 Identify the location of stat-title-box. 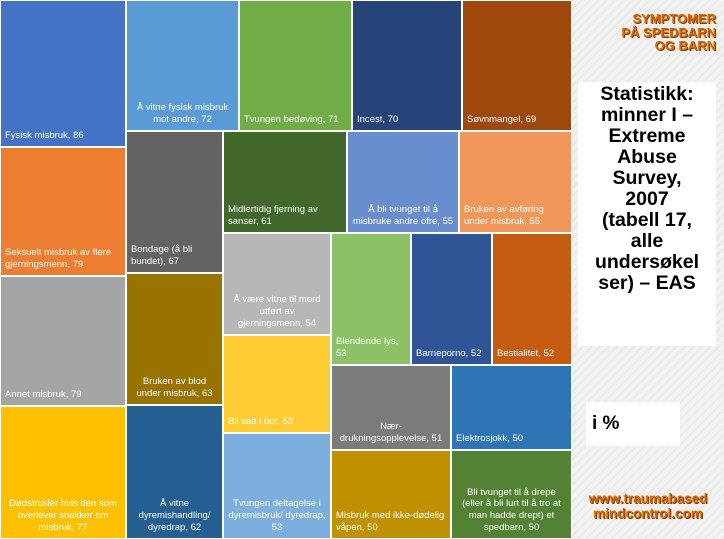
(647, 214).